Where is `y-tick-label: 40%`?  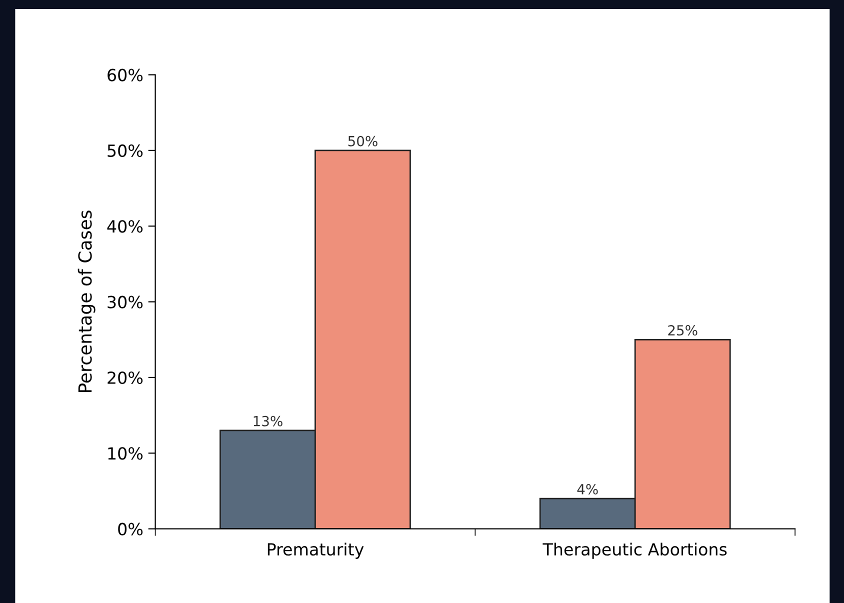
y-tick-label: 40% is located at coordinates (125, 226).